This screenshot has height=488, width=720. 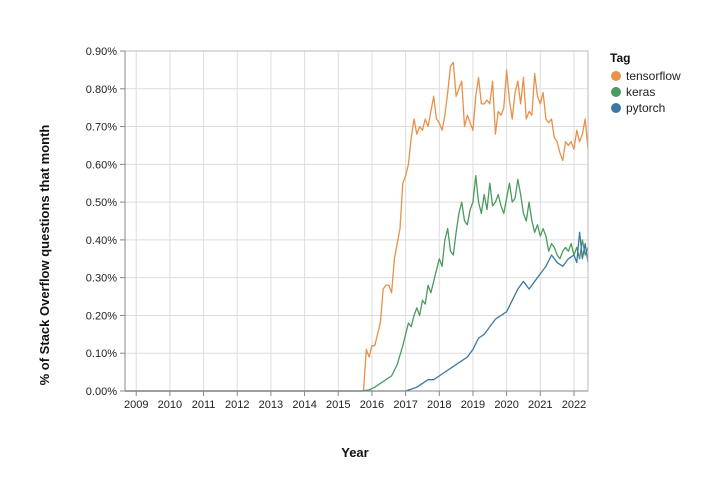 I want to click on legend-label-pytorch: pytorch, so click(x=645, y=108).